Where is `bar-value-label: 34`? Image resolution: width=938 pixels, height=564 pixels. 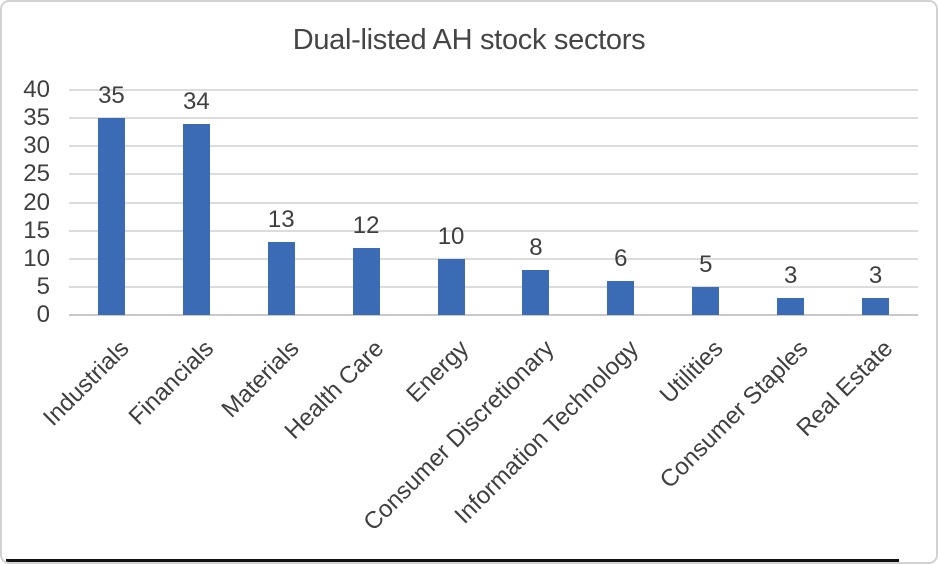
bar-value-label: 34 is located at coordinates (196, 101).